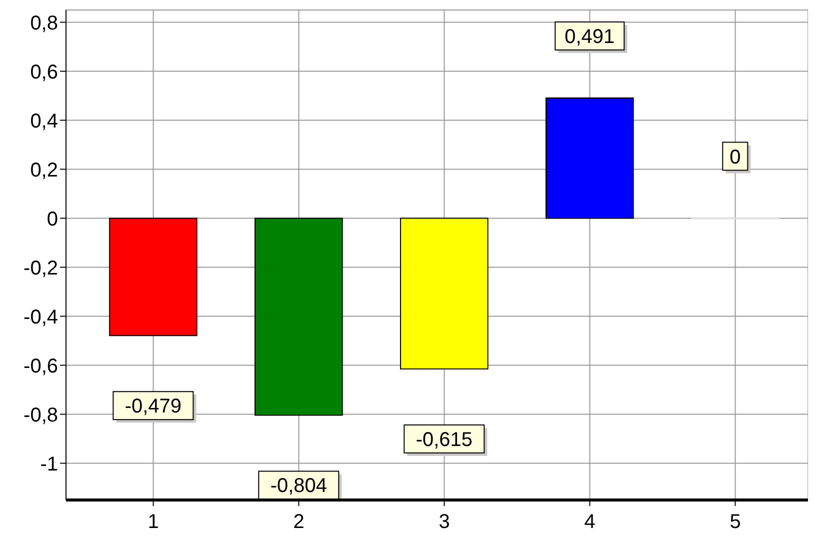  Describe the element at coordinates (41, 268) in the screenshot. I see `y-tick-label: -0,2` at that location.